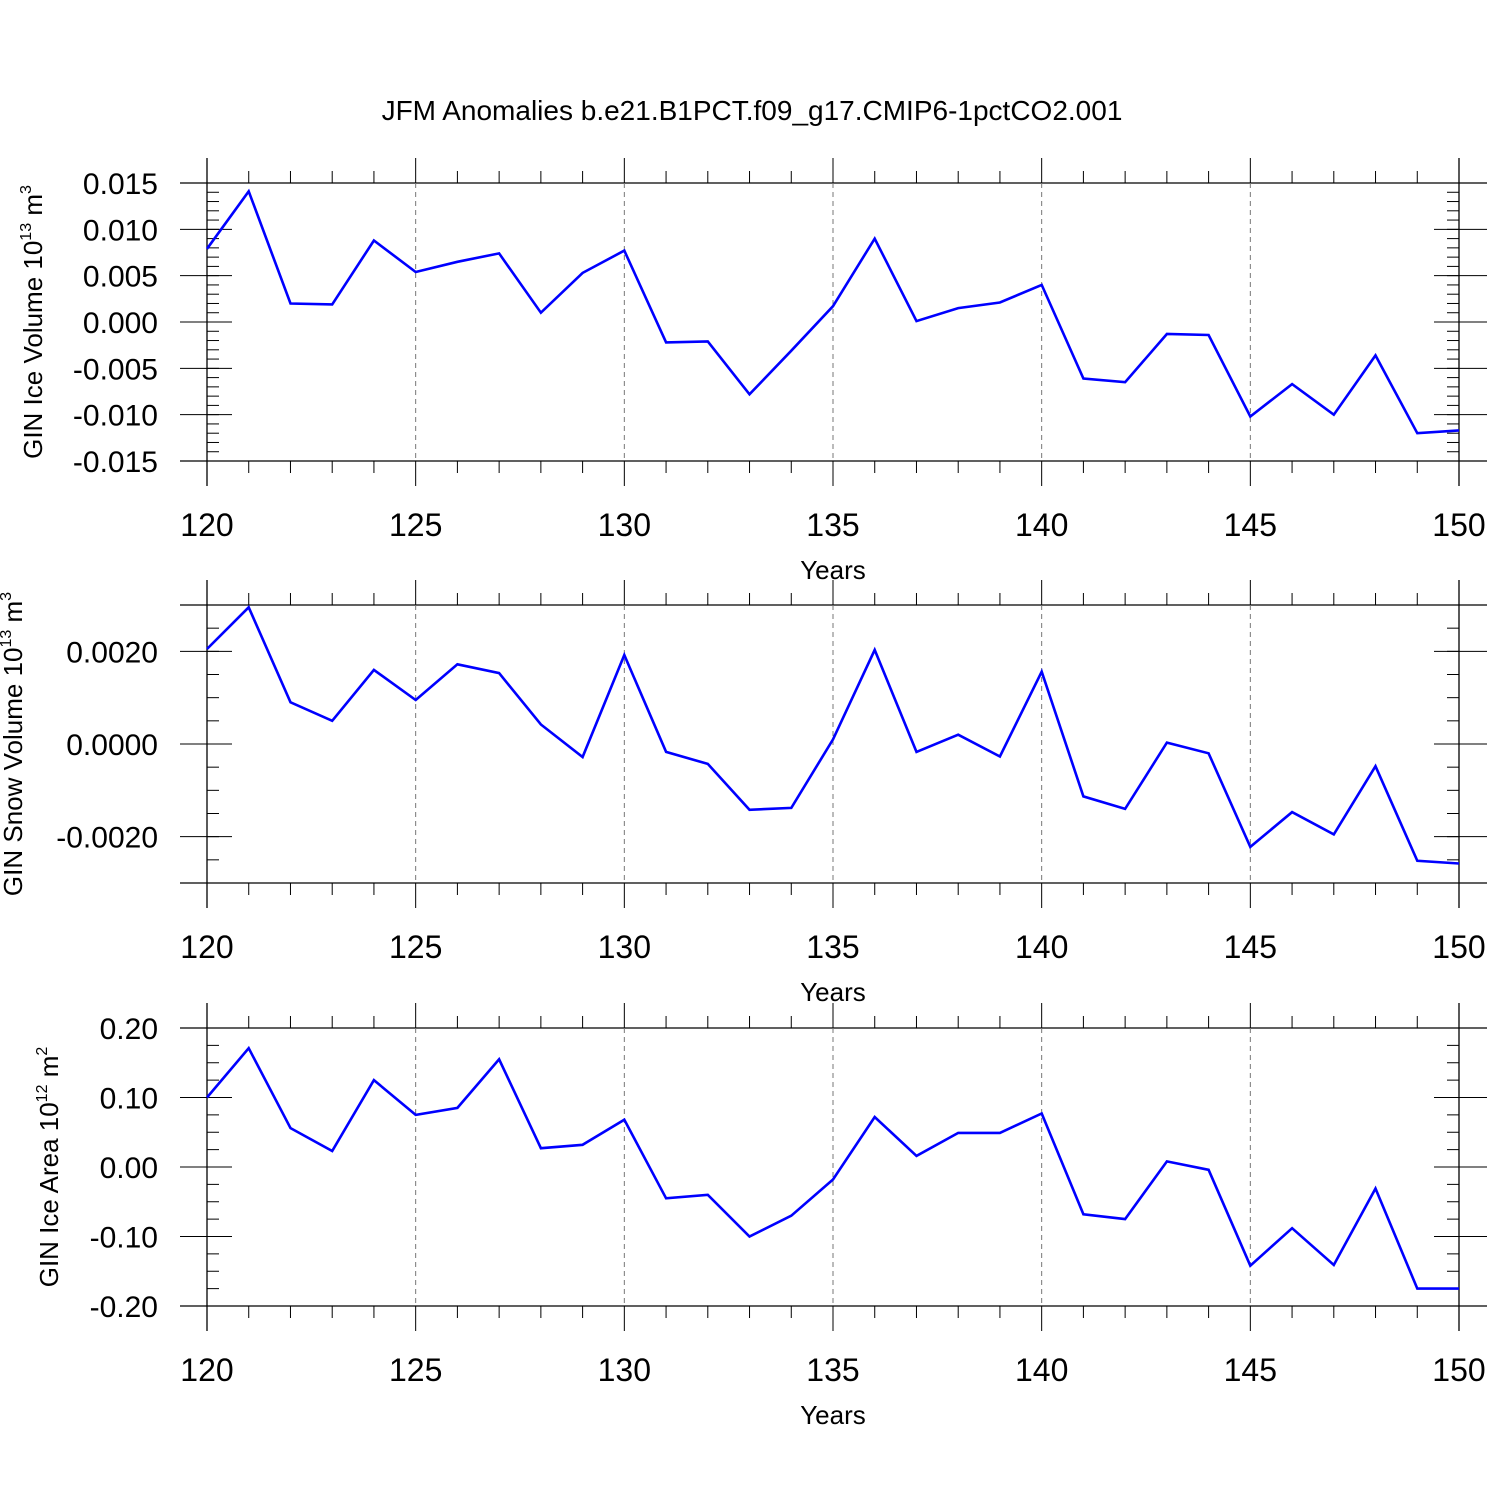 Image resolution: width=1500 pixels, height=1500 pixels. I want to click on y-axis-label-part: GIN Snow Volume 10, so click(14, 772).